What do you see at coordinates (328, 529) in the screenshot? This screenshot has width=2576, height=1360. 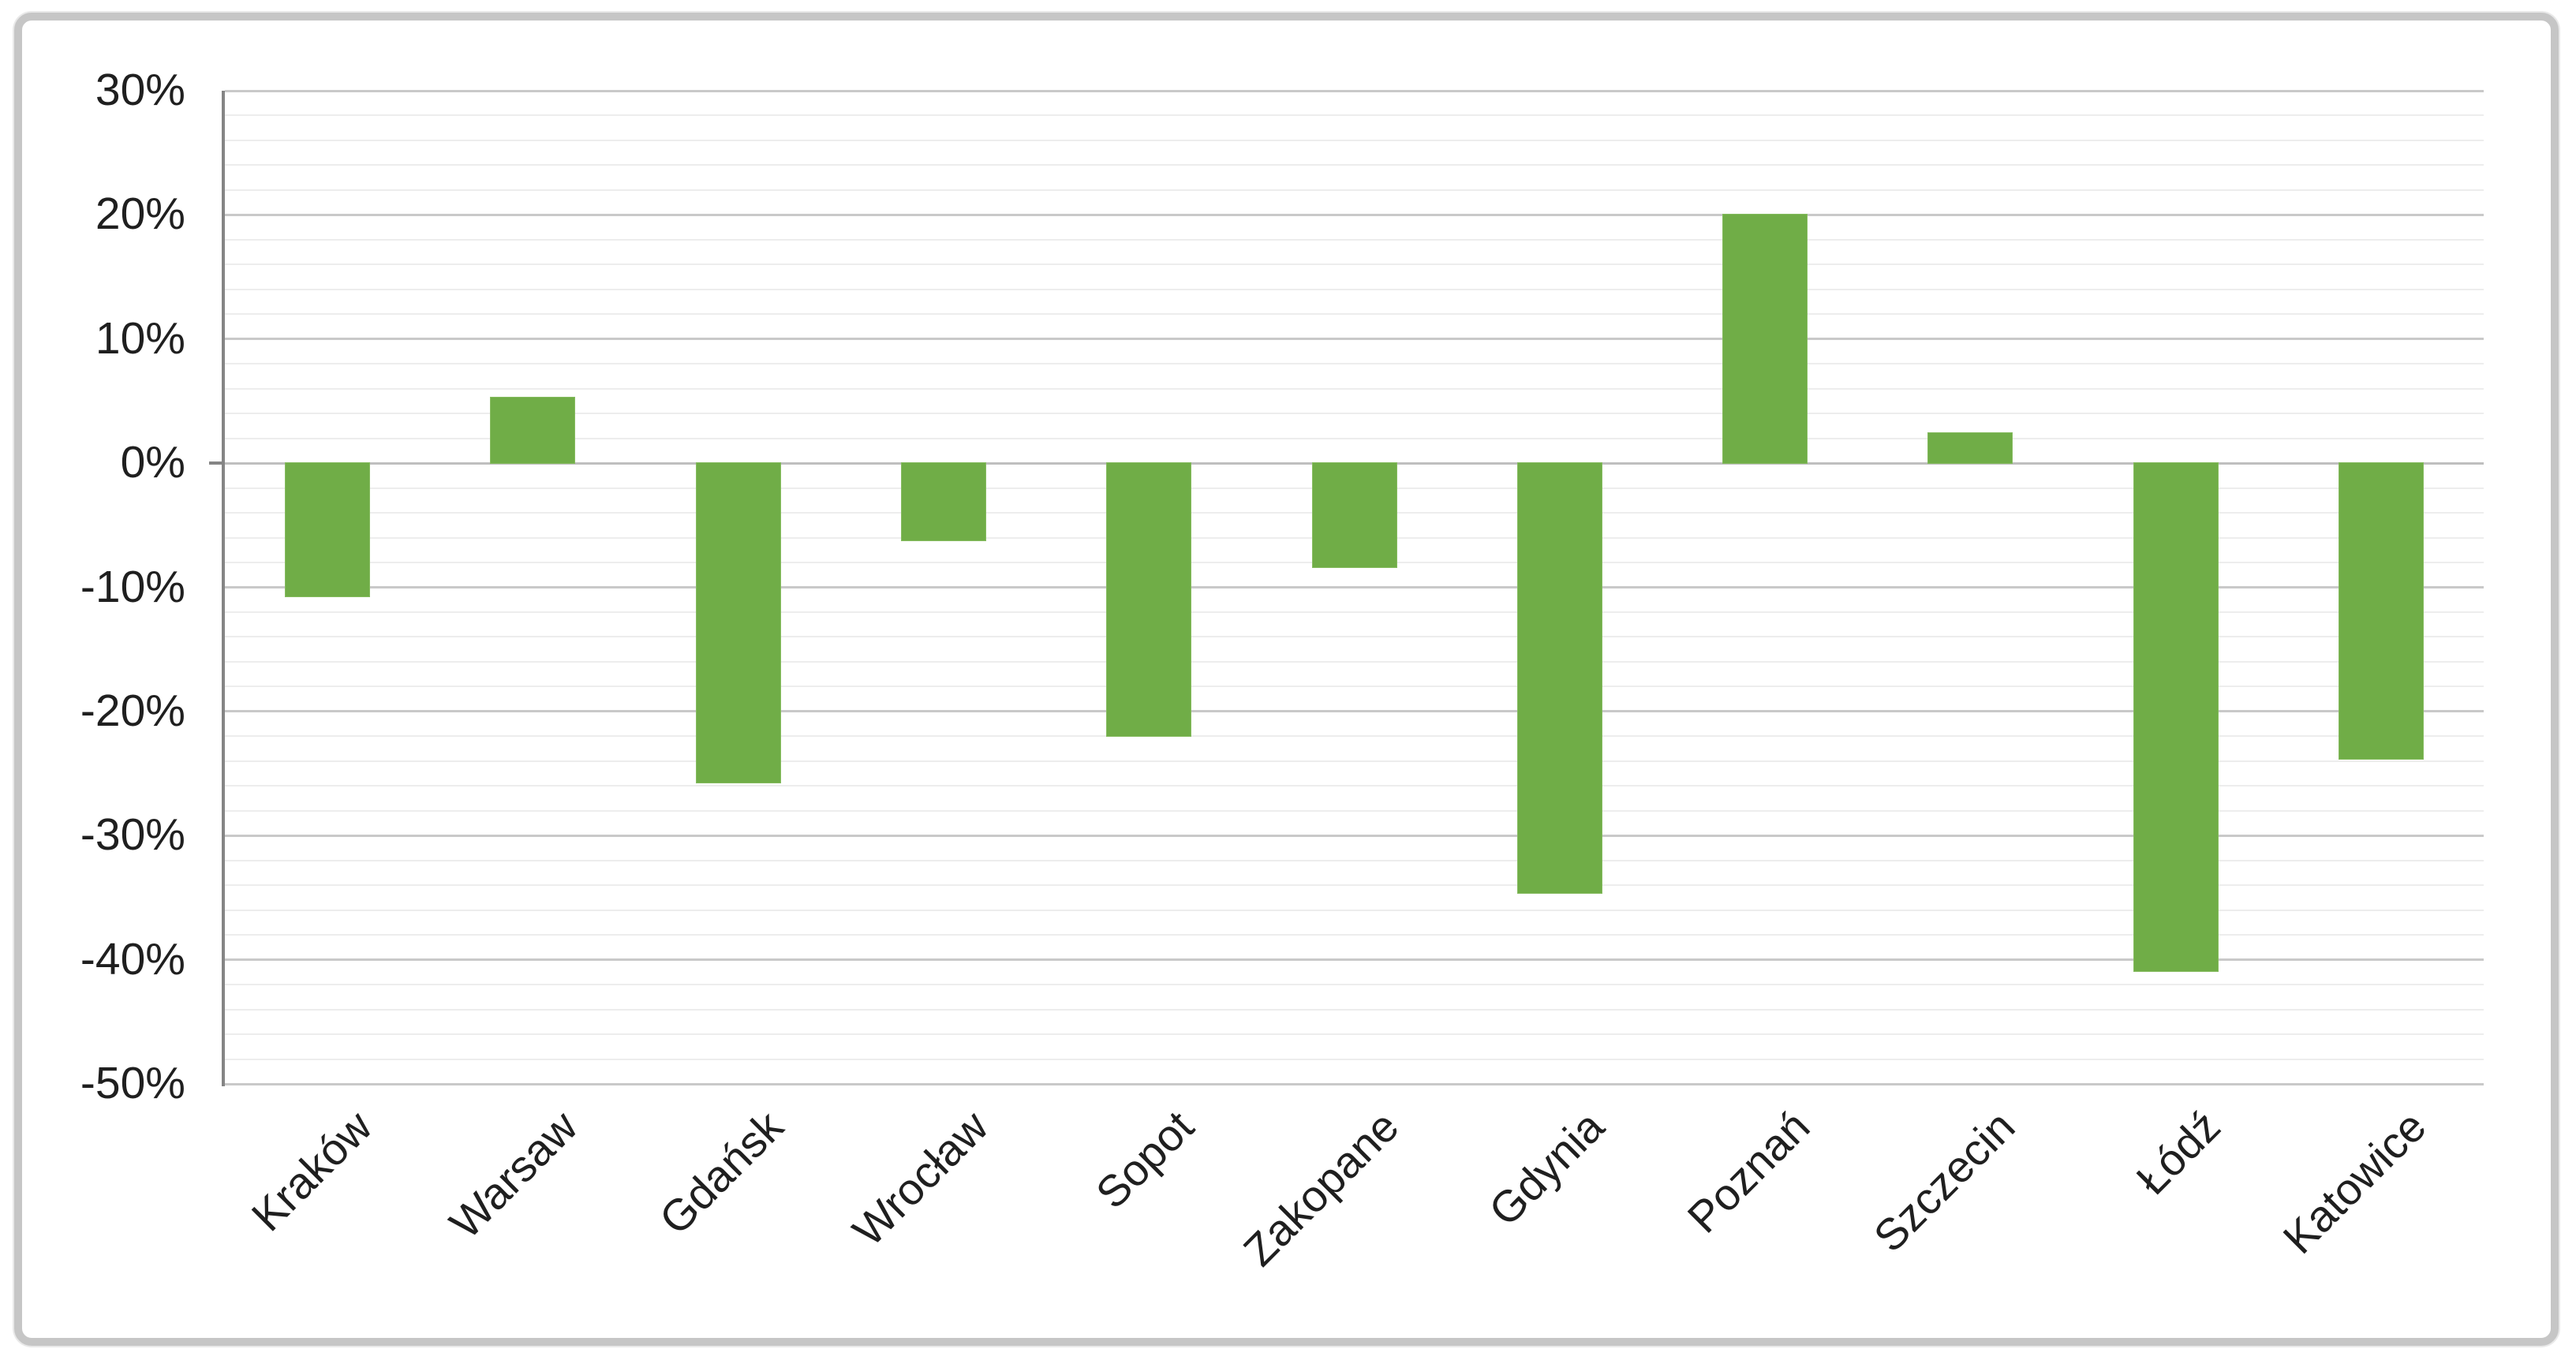 I see `bar-kraków` at bounding box center [328, 529].